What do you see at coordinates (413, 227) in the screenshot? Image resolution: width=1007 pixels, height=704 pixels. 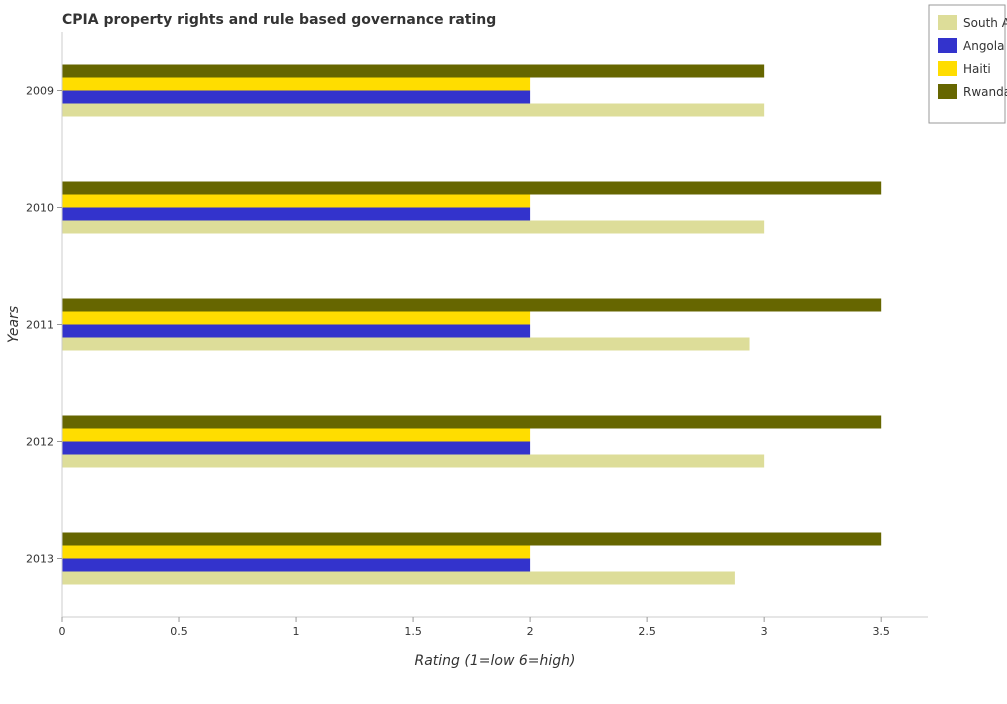 I see `bar-south-asia-2010` at bounding box center [413, 227].